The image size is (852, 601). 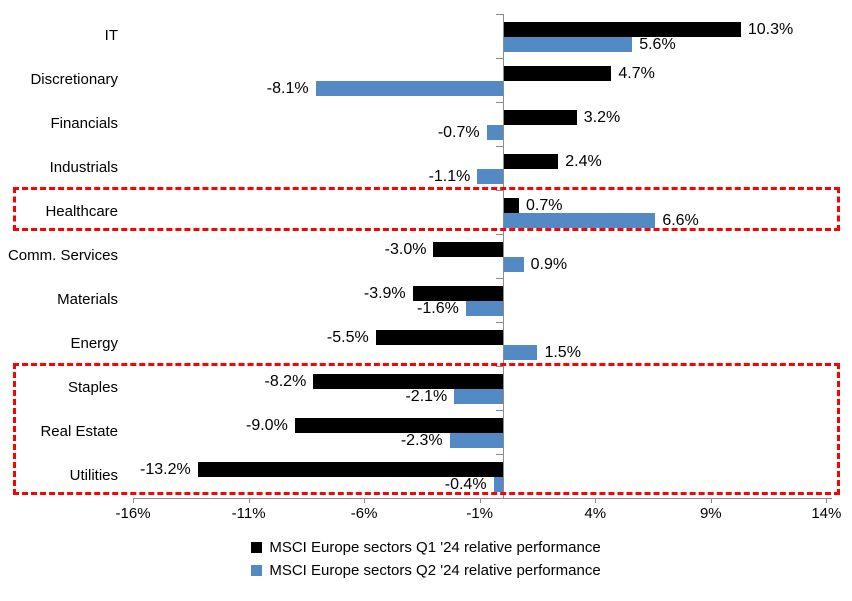 What do you see at coordinates (74, 79) in the screenshot?
I see `category-label-discretionary: Discretionary` at bounding box center [74, 79].